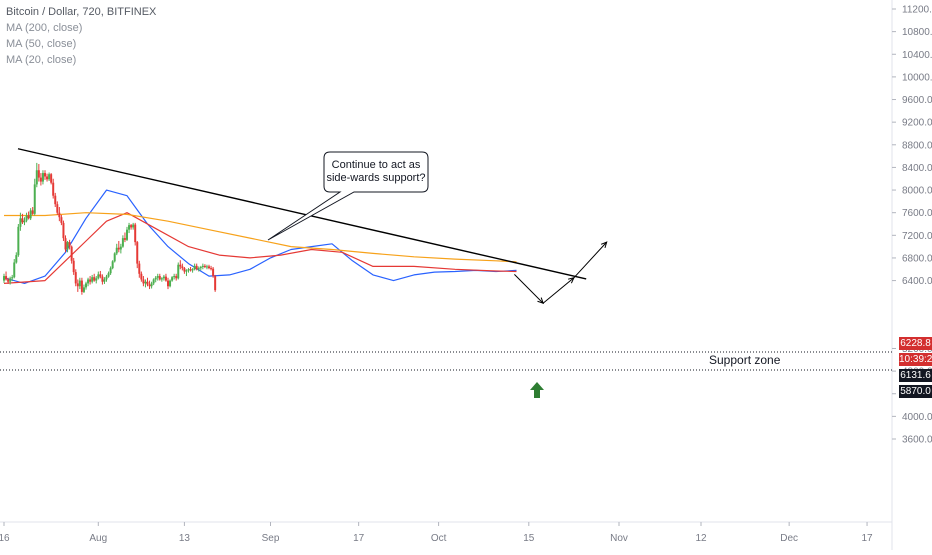  What do you see at coordinates (917, 10) in the screenshot?
I see `y-tick-label: 11200.0` at bounding box center [917, 10].